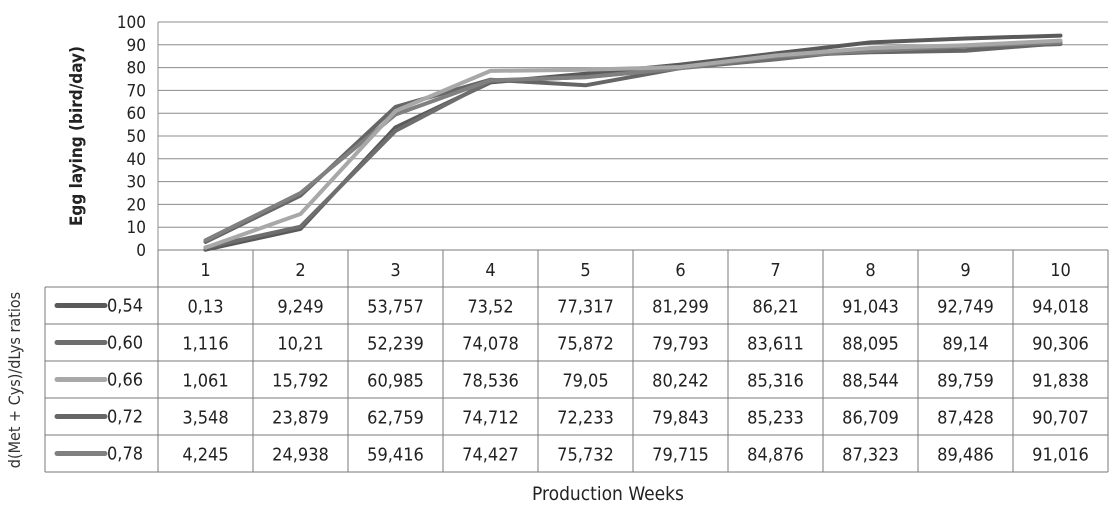 Image resolution: width=1115 pixels, height=510 pixels. I want to click on y-tick-label: 20, so click(136, 205).